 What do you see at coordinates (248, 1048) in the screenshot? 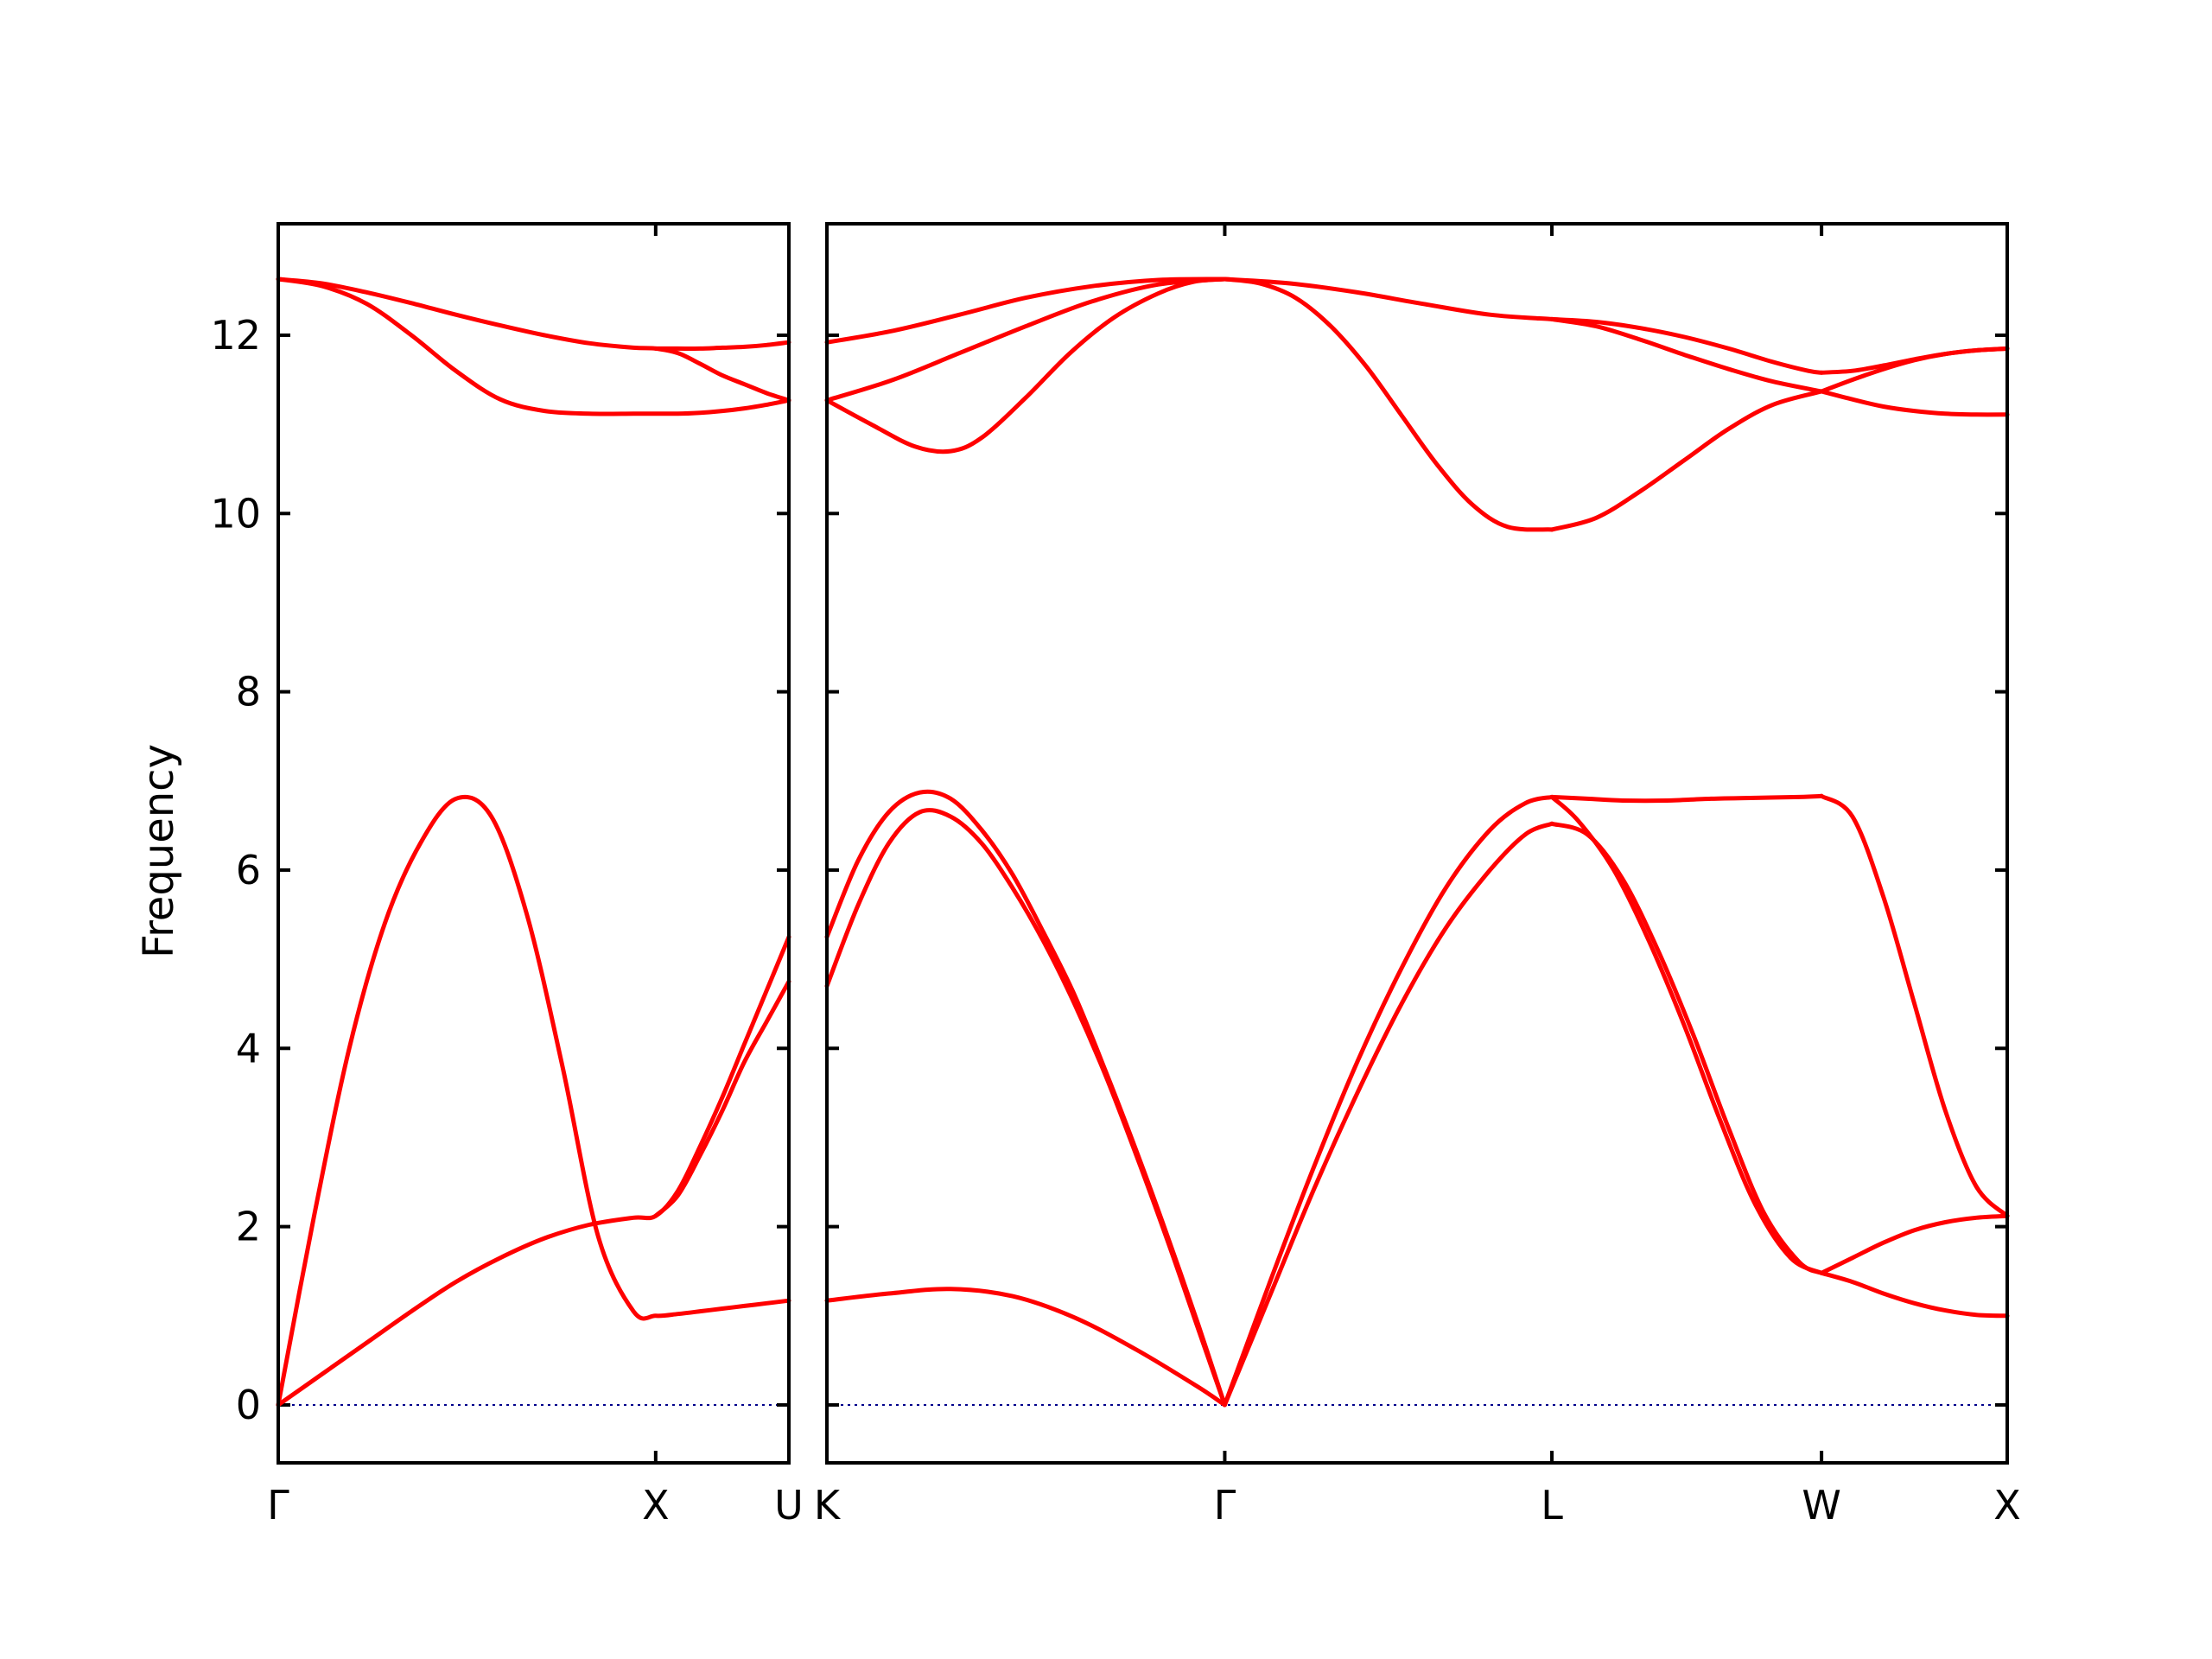
I see `y-tick-label-2: 4` at bounding box center [248, 1048].